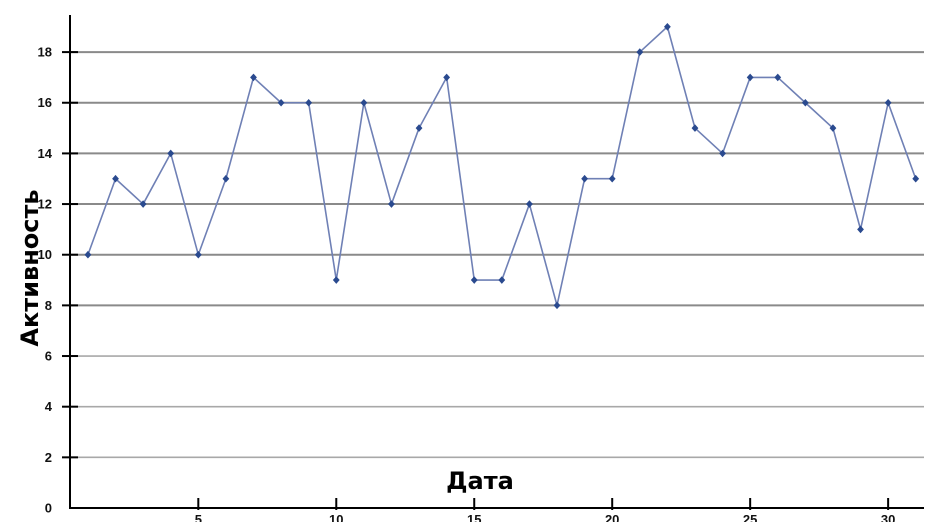 Image resolution: width=939 pixels, height=522 pixels. Describe the element at coordinates (45, 153) in the screenshot. I see `y-tick-label: 14` at that location.